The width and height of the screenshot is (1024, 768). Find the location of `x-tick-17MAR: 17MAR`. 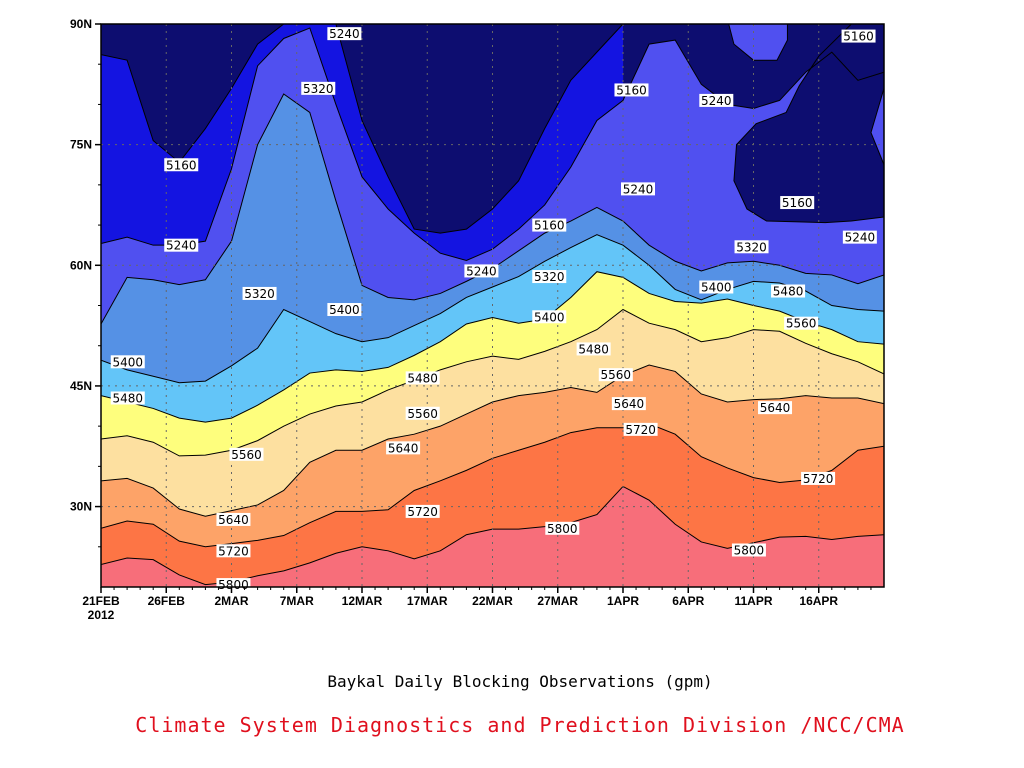

x-tick-17MAR: 17MAR is located at coordinates (427, 601).